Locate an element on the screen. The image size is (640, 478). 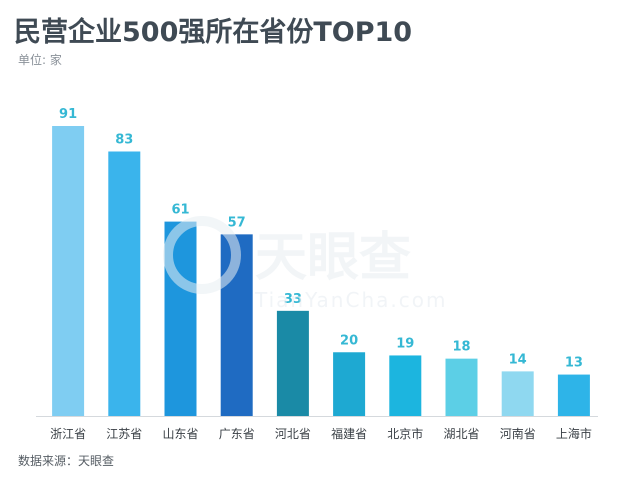
value-label-6: 19 is located at coordinates (405, 343).